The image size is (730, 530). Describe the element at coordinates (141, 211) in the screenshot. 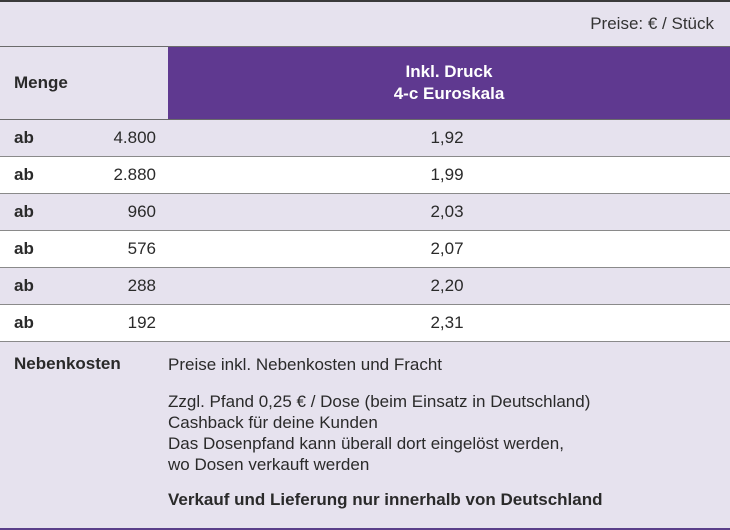

I see `row-quantity: 960` at that location.